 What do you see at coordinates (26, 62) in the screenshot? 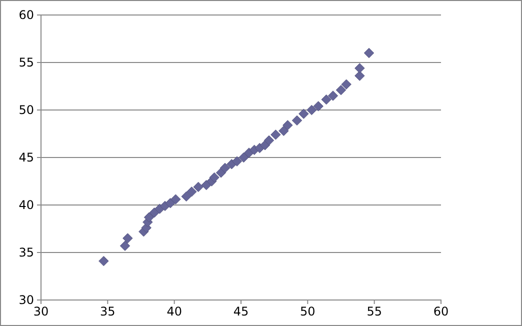
I see `y-tick-label: 55` at bounding box center [26, 62].